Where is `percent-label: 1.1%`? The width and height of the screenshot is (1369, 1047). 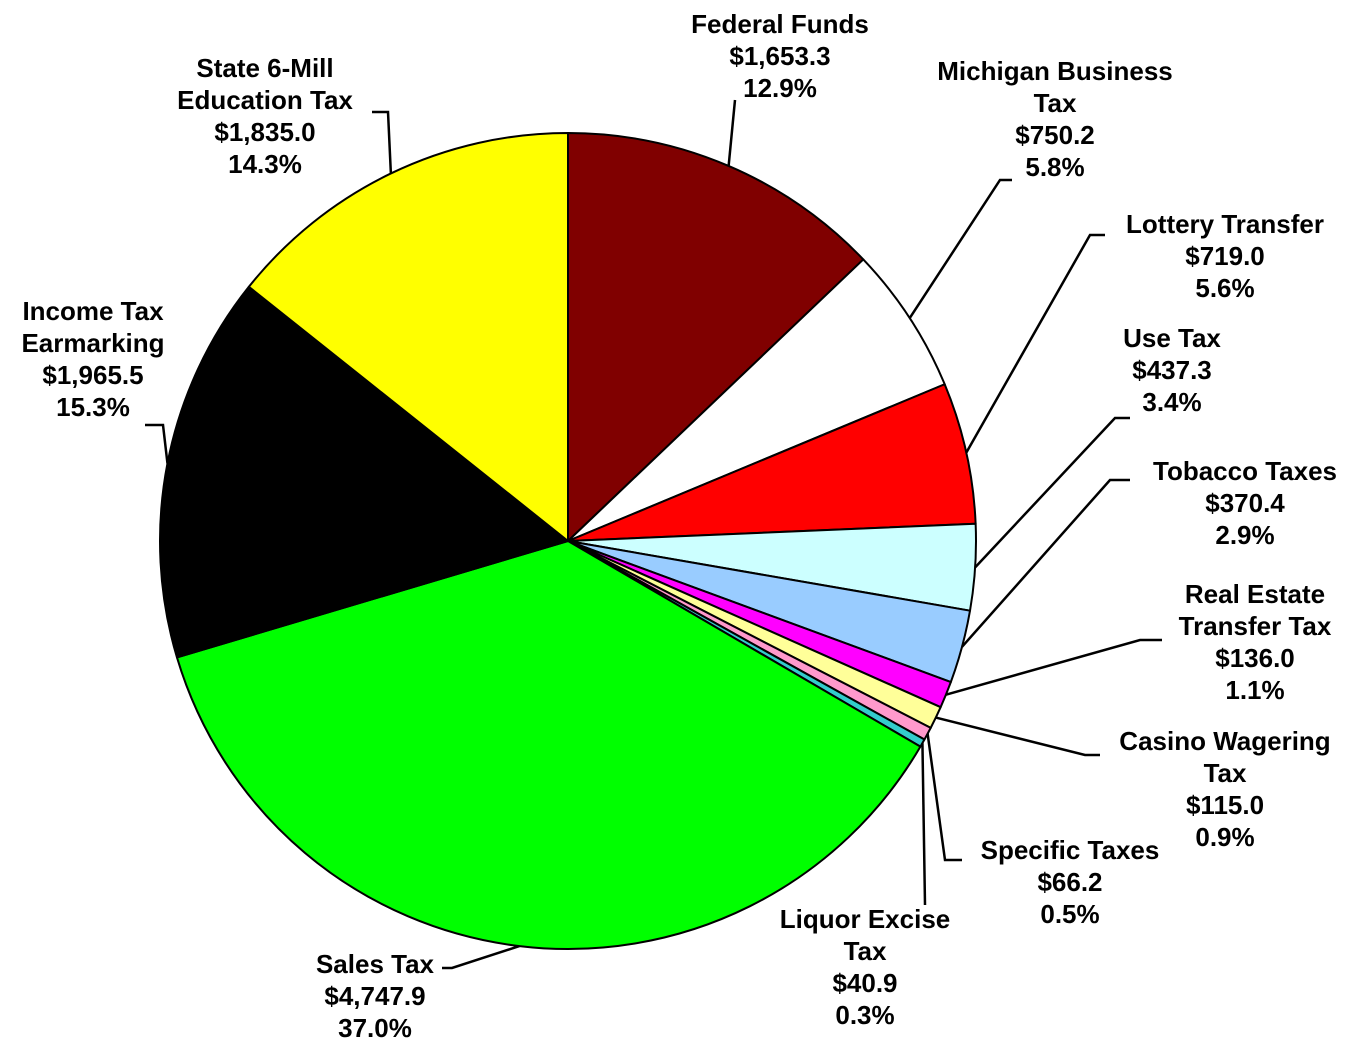
percent-label: 1.1% is located at coordinates (1255, 690).